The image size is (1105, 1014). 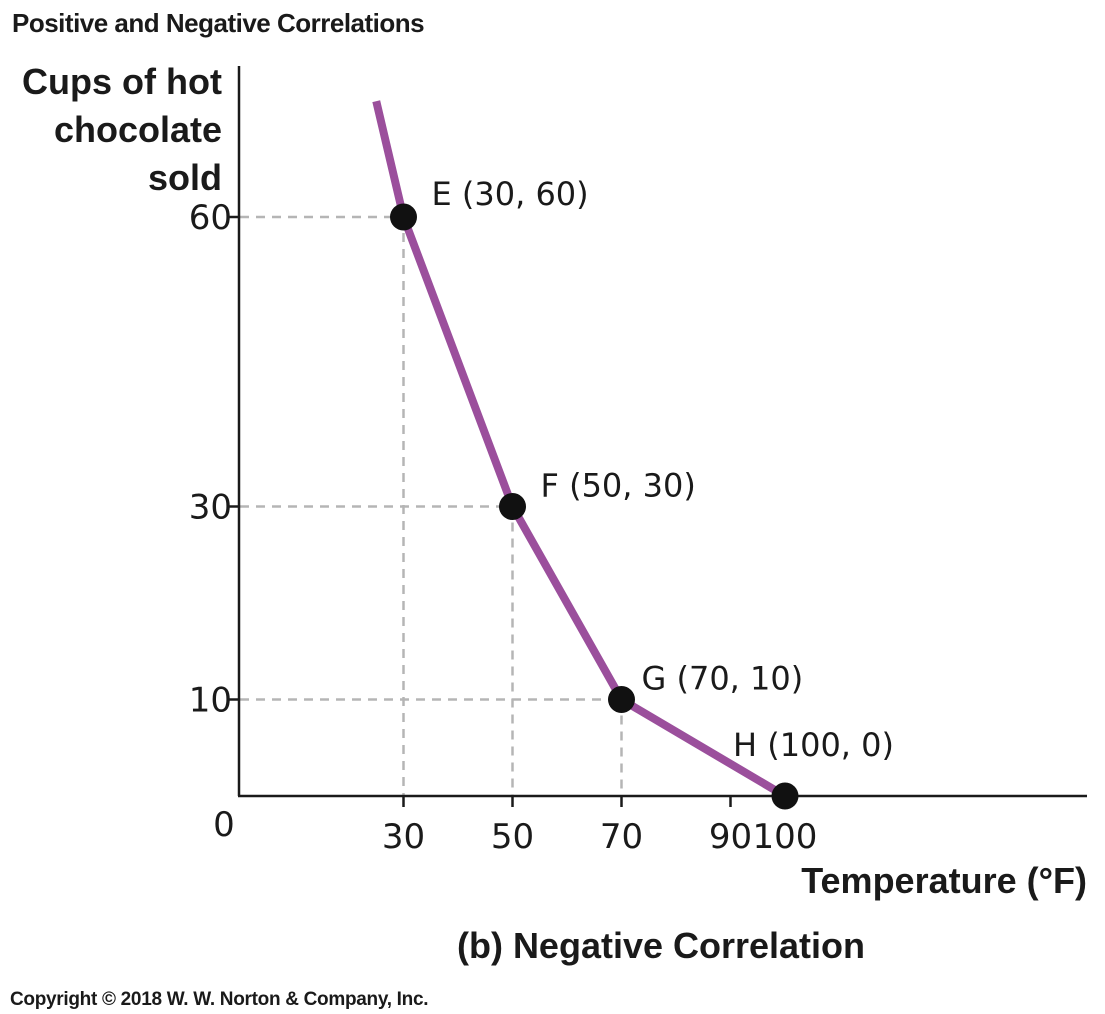 What do you see at coordinates (224, 825) in the screenshot?
I see `origin-label: 0` at bounding box center [224, 825].